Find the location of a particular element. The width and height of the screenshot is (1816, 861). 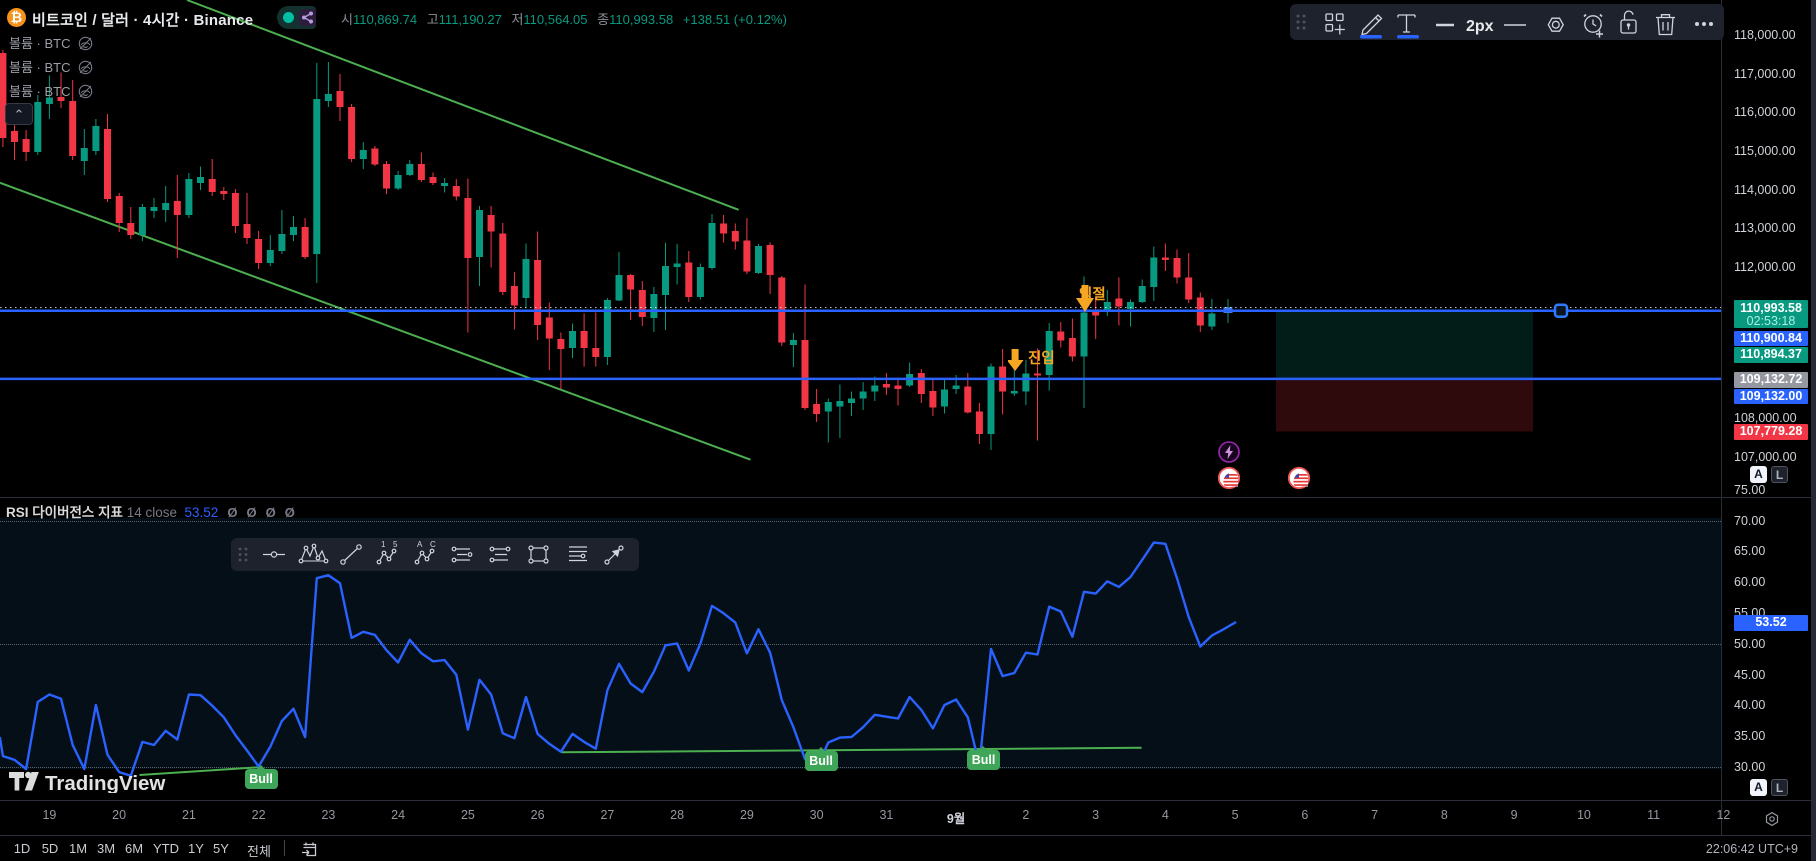

svg-text: 5 is located at coordinates (395, 544).